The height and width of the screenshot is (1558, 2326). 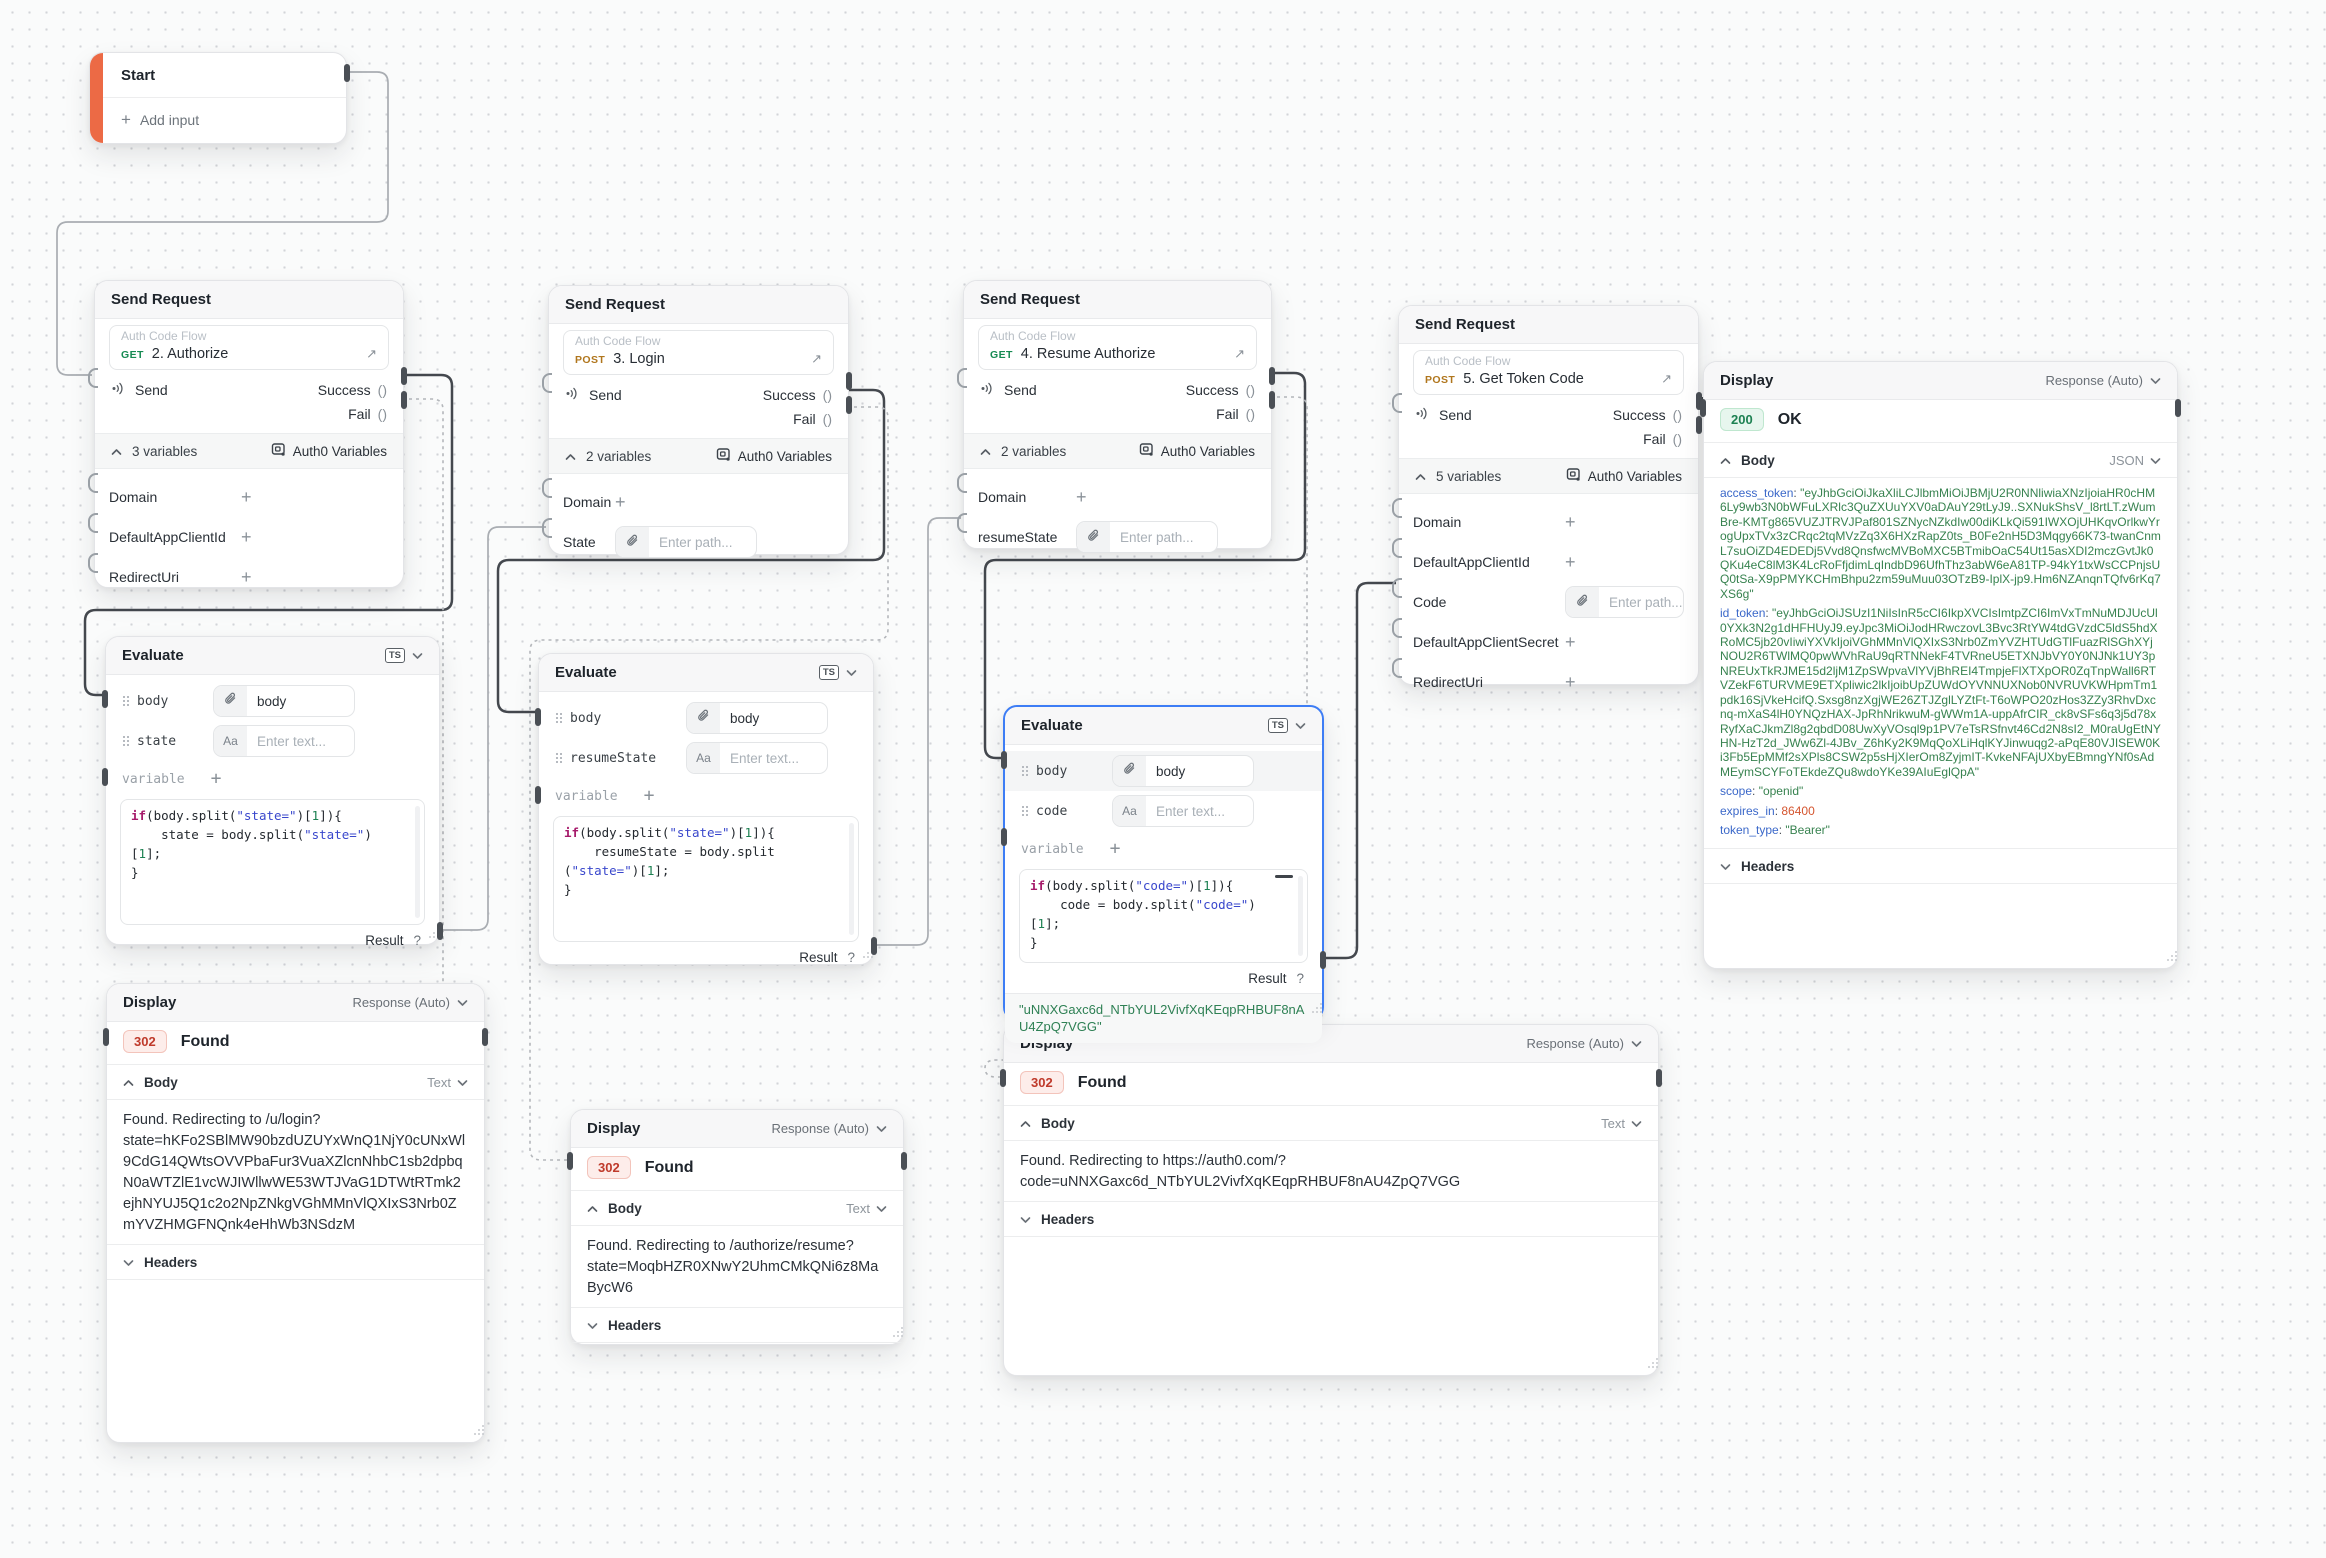 I want to click on request-selector: Auth Code Flow POST 3. Login ↗, so click(x=698, y=352).